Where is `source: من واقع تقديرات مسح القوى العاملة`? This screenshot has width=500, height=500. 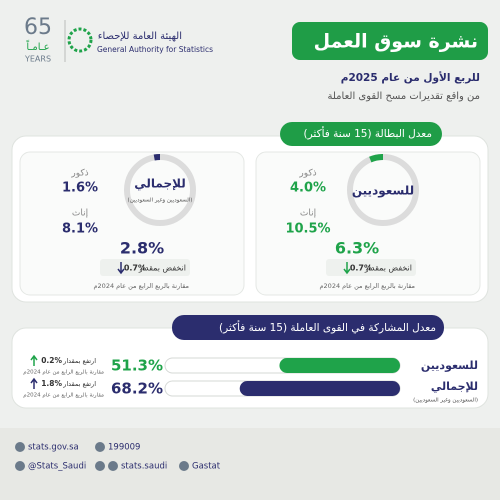 source: من واقع تقديرات مسح القوى العاملة is located at coordinates (404, 96).